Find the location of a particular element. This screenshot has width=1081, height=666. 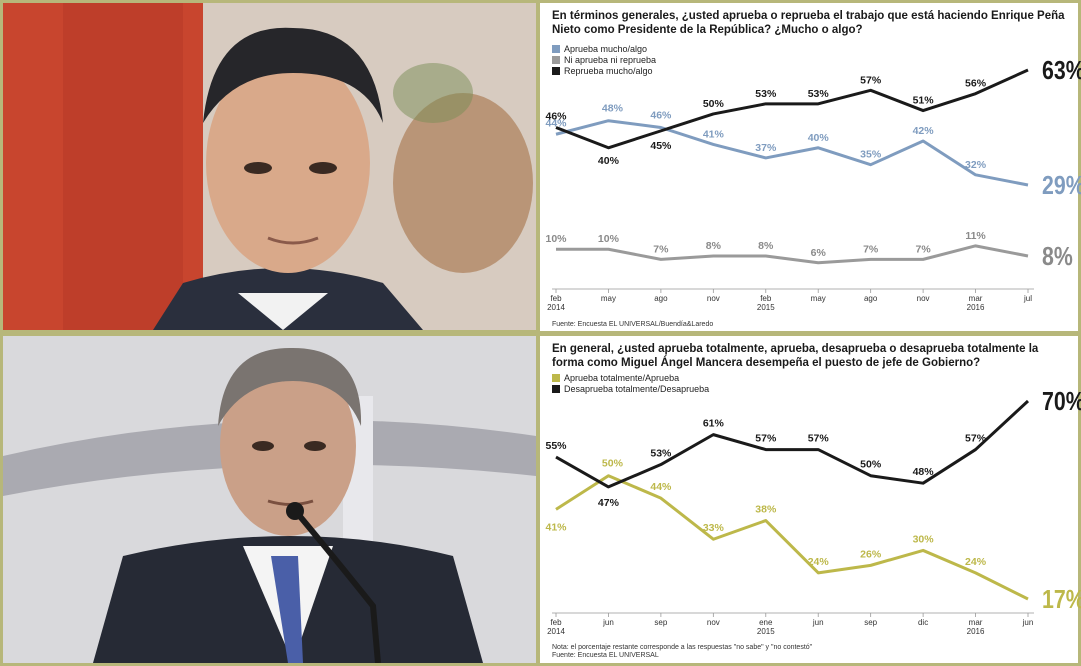

legend-item-approve: Aprueba mucho/algo is located at coordinates (604, 48).